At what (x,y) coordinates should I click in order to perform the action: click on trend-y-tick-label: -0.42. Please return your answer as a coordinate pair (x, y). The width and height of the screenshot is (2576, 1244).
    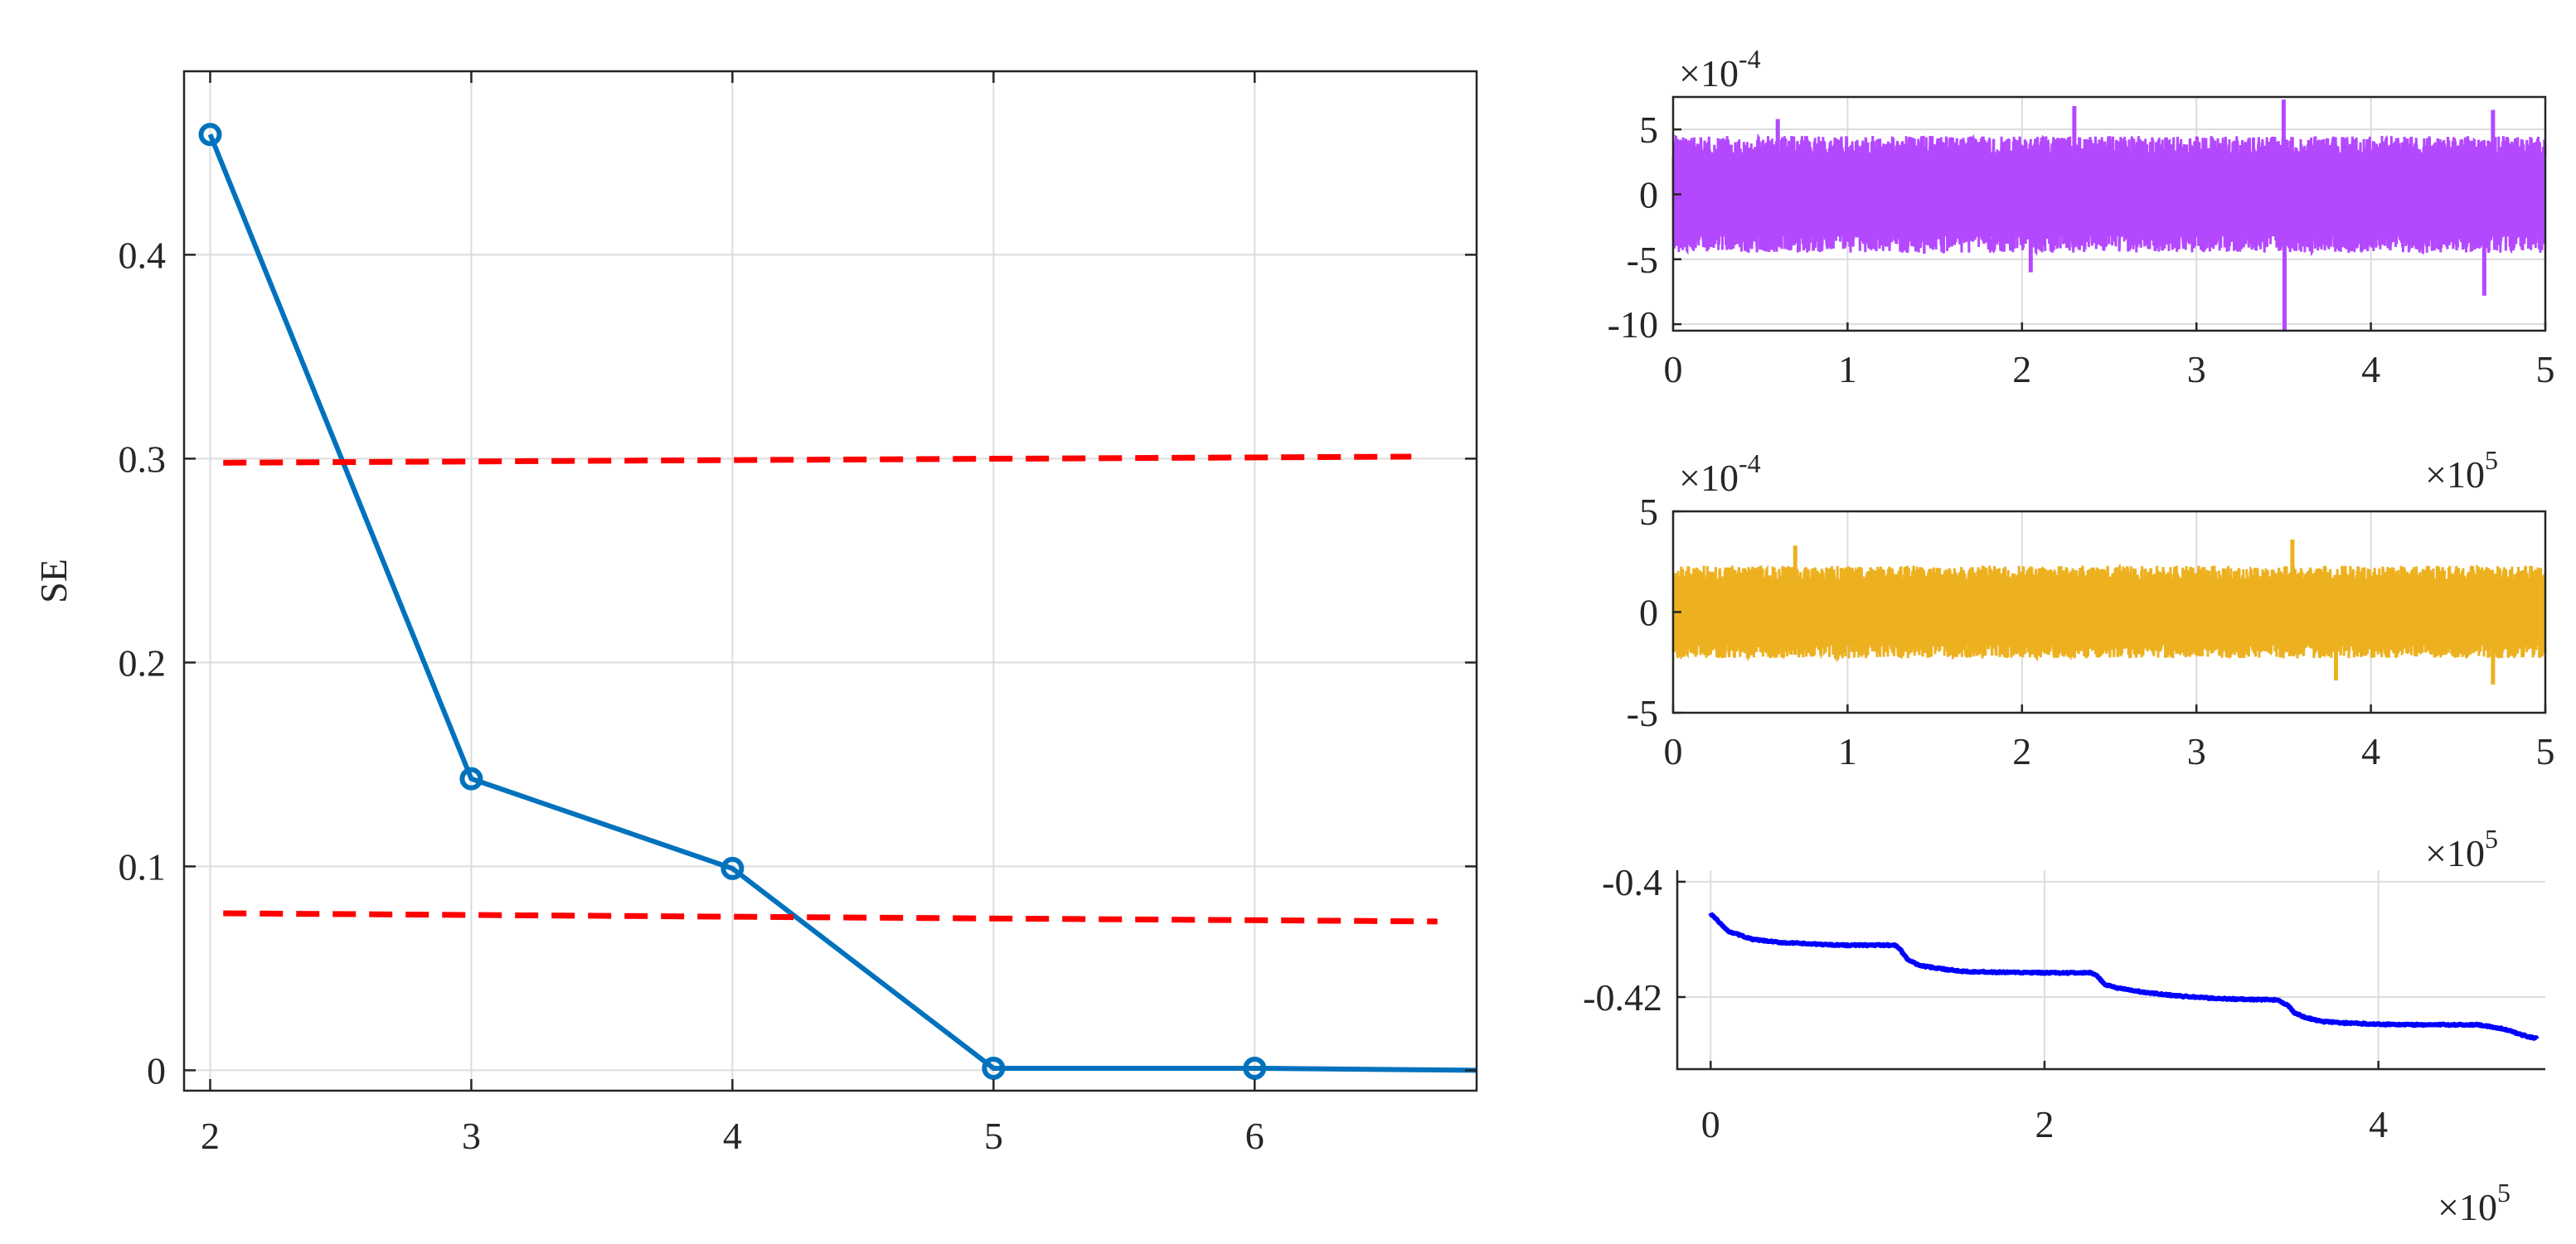
    Looking at the image, I should click on (1622, 997).